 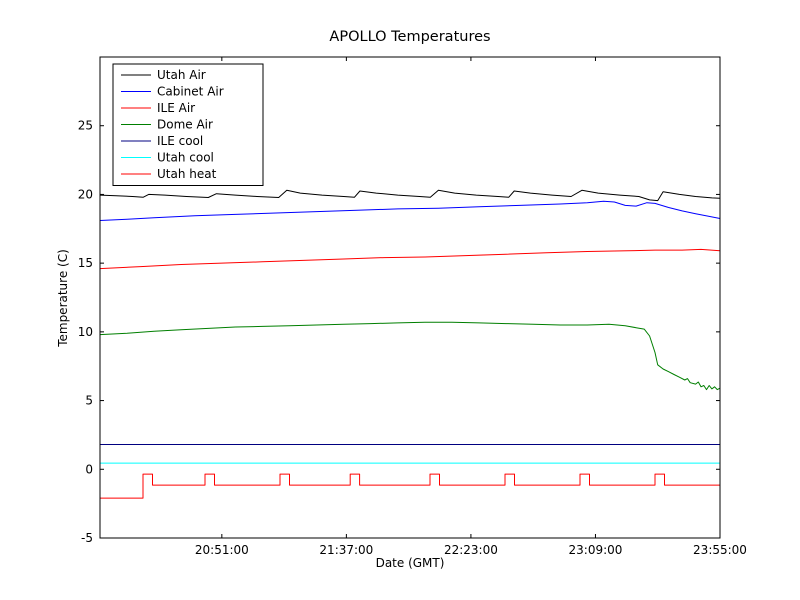 What do you see at coordinates (410, 563) in the screenshot?
I see `x-axis-label: Date (GMT)` at bounding box center [410, 563].